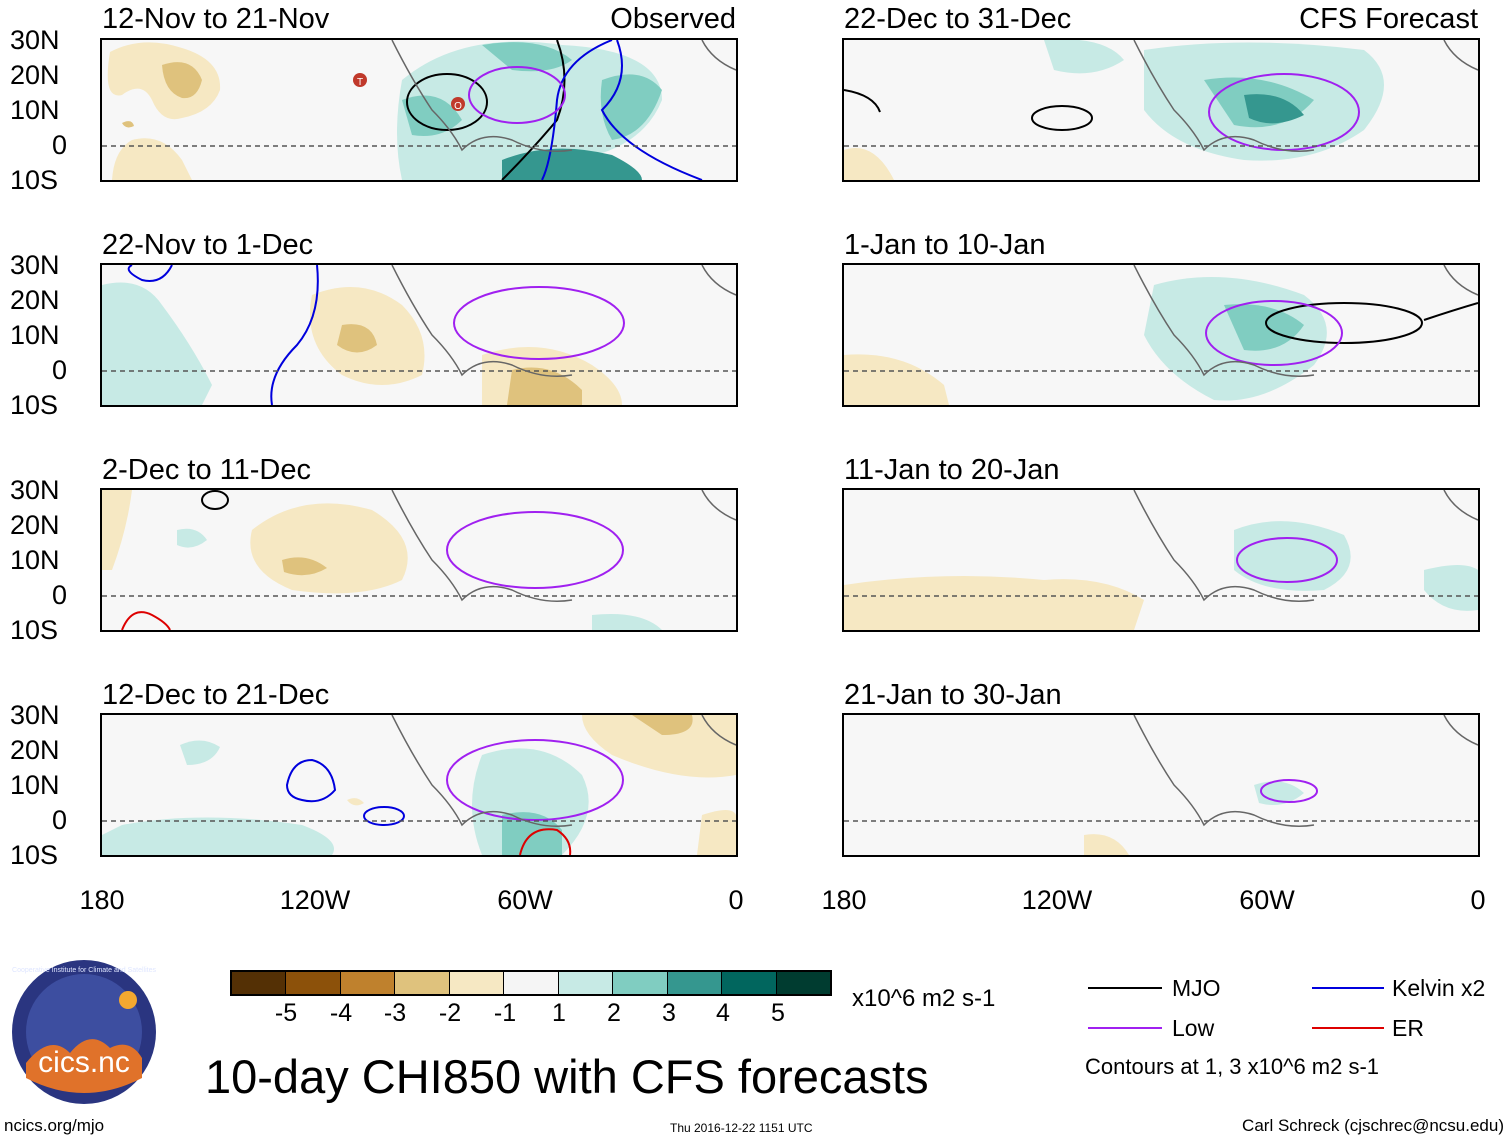 The width and height of the screenshot is (1510, 1142). I want to click on panel-5-title: 2-Dec to 11-Dec, so click(206, 470).